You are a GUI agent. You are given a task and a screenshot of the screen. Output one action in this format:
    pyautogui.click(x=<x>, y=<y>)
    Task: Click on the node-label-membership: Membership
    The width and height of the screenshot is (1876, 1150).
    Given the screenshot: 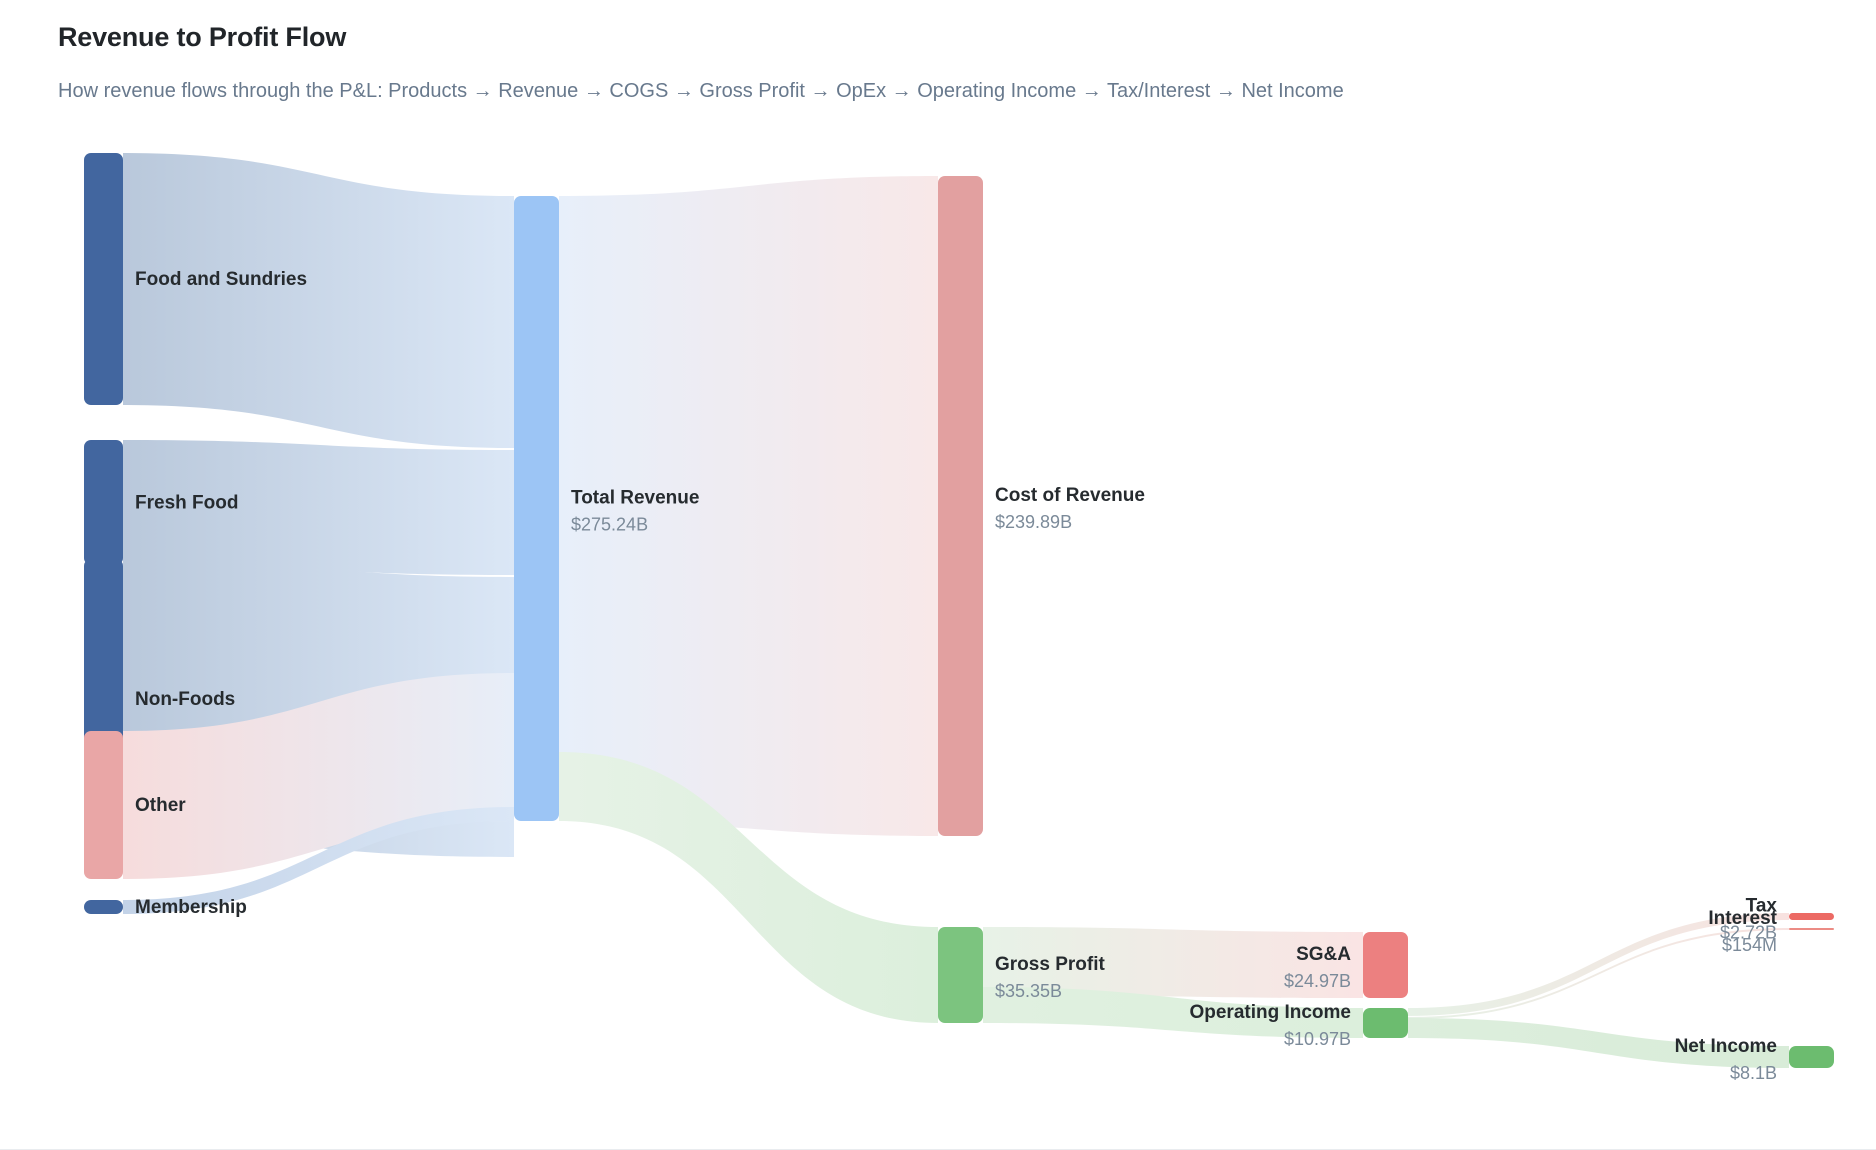 What is the action you would take?
    pyautogui.click(x=191, y=907)
    